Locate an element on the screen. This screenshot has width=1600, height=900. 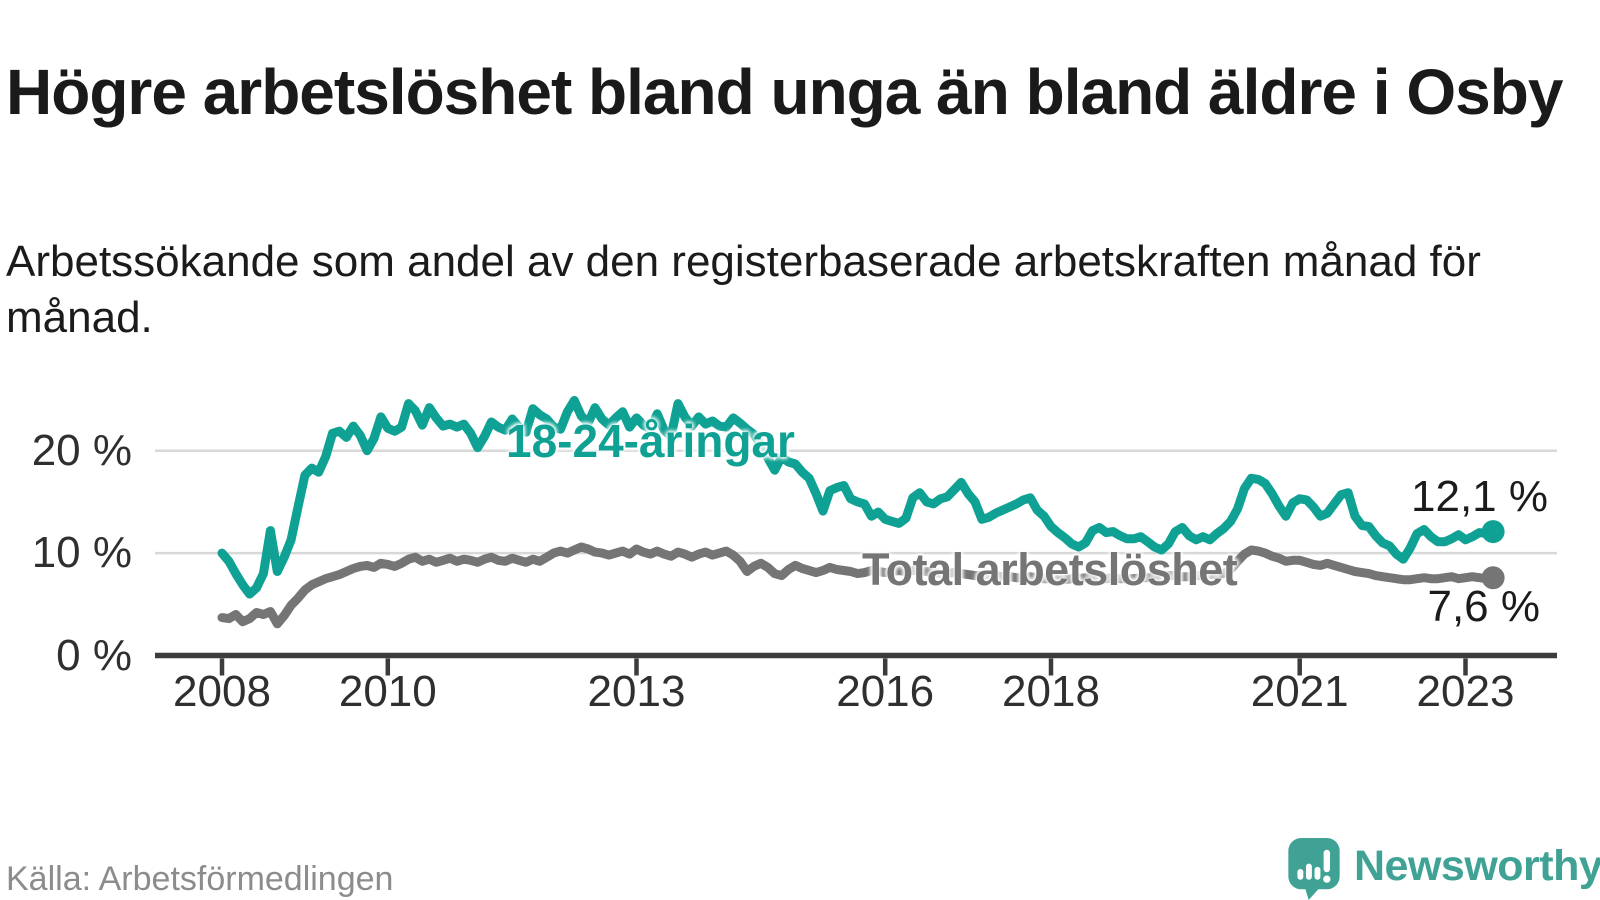
x-tick-label-2018: 2018 is located at coordinates (1051, 691).